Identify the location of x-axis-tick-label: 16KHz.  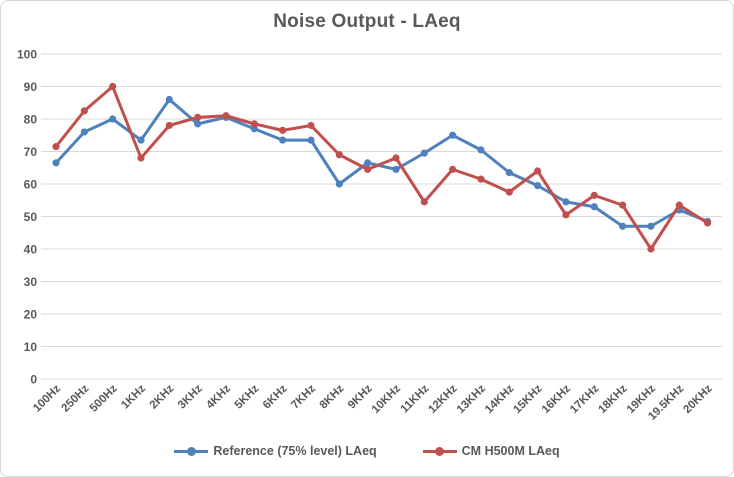
(557, 399).